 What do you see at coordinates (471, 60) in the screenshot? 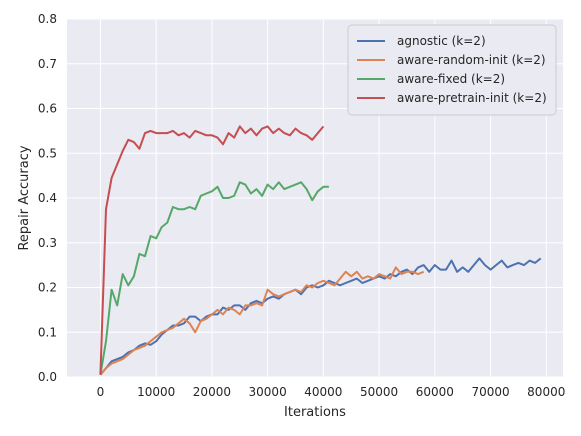
I see `legend-label: aware-random-init (k=2)` at bounding box center [471, 60].